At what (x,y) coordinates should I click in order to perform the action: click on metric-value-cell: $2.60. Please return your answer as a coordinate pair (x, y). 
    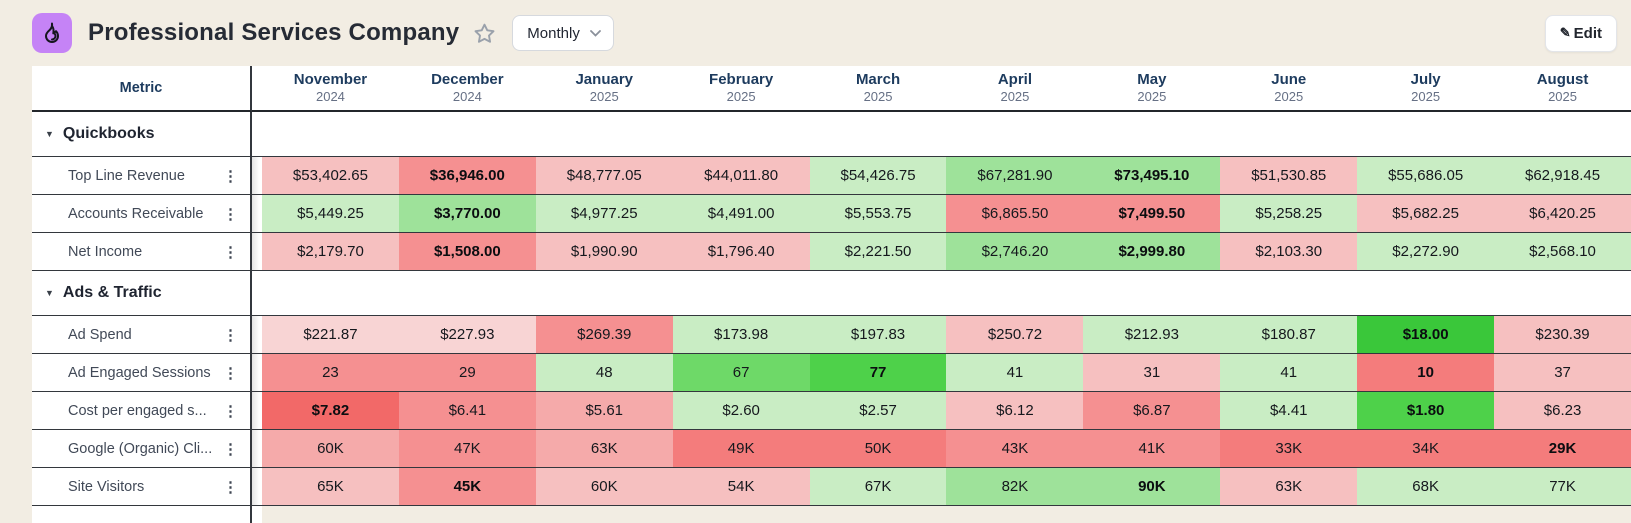
    Looking at the image, I should click on (741, 411).